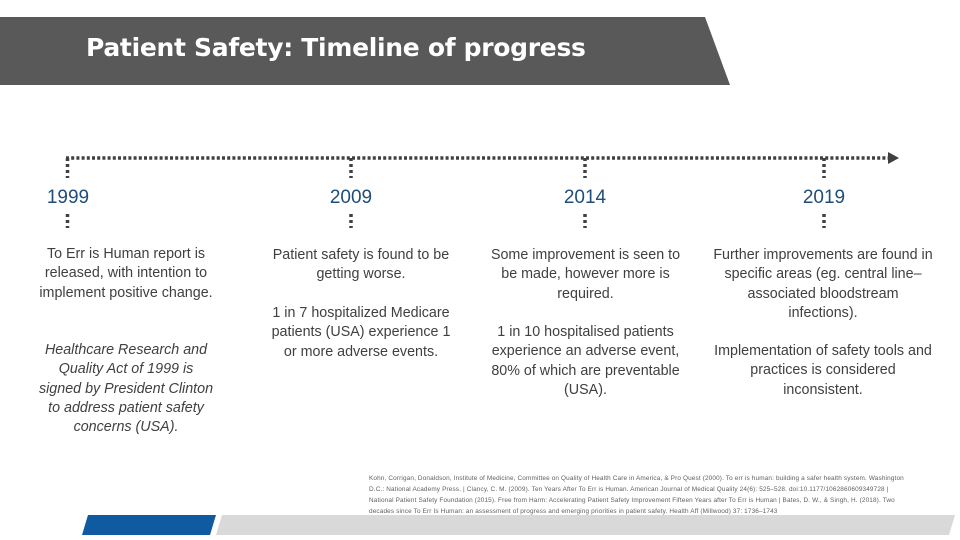  I want to click on bottom-decorative-bar, so click(518, 525).